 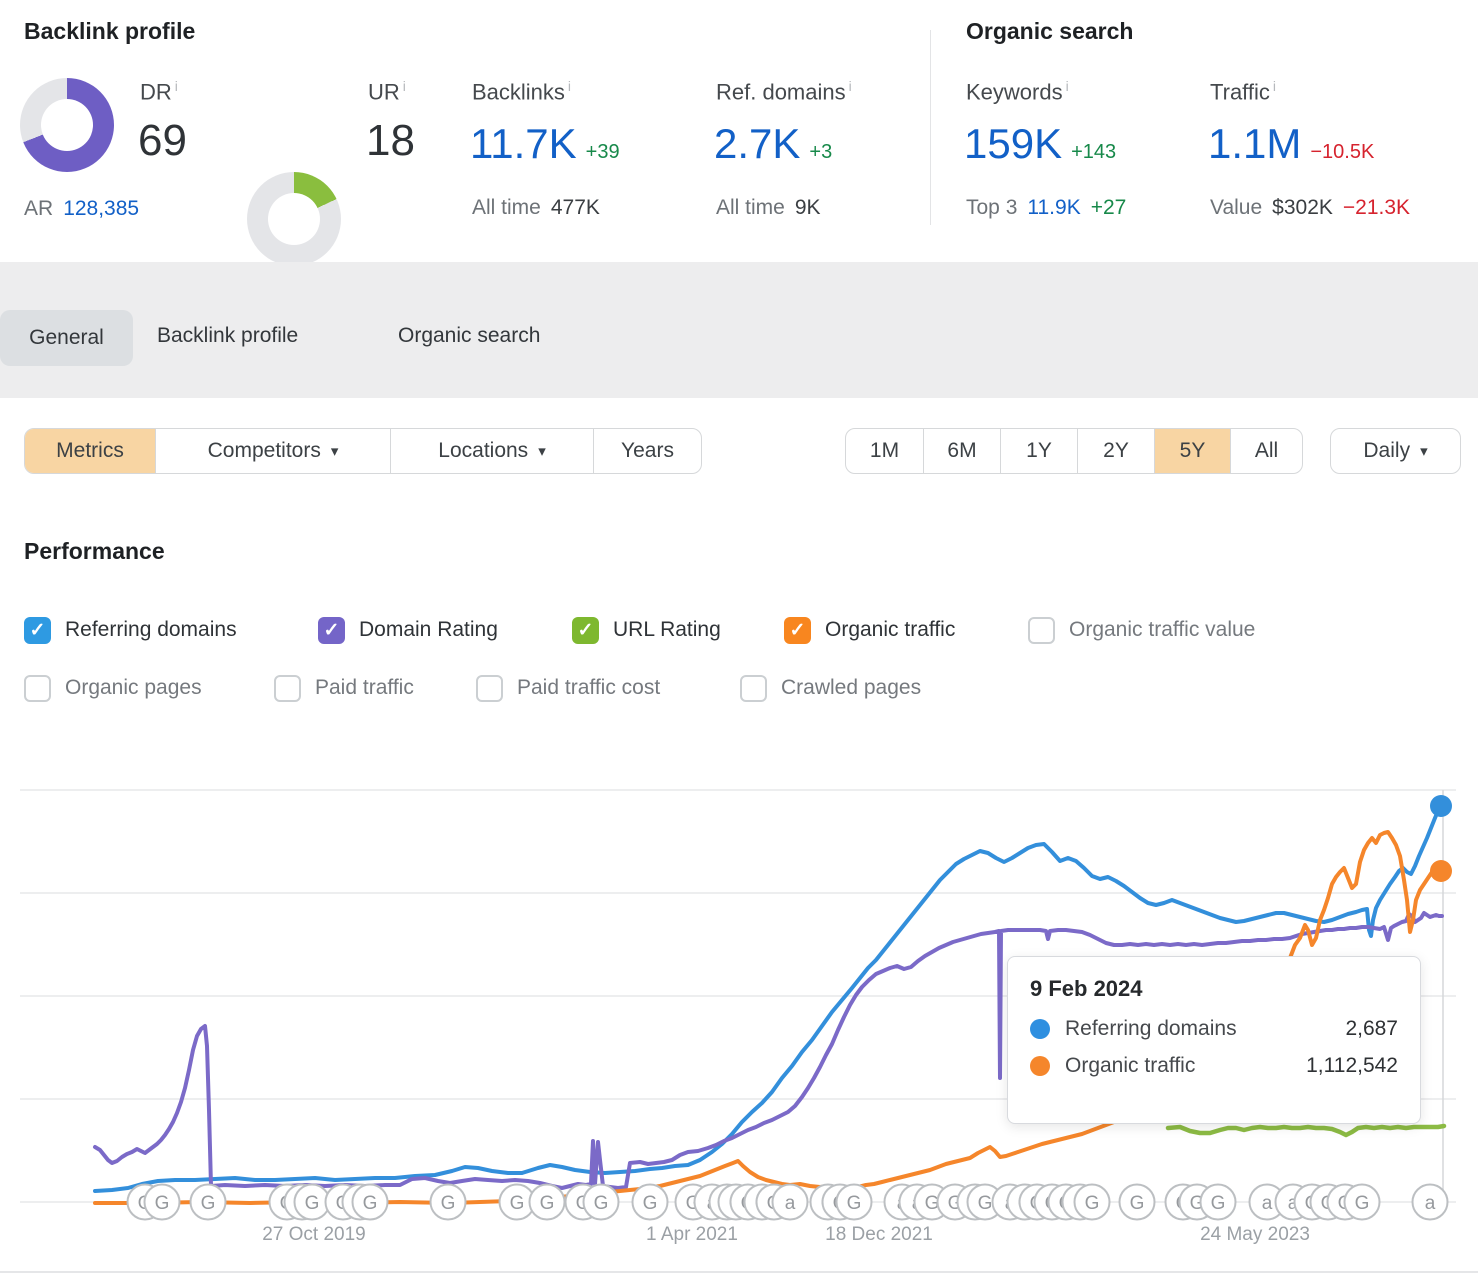 What do you see at coordinates (962, 451) in the screenshot?
I see `range-6m-button: 6M` at bounding box center [962, 451].